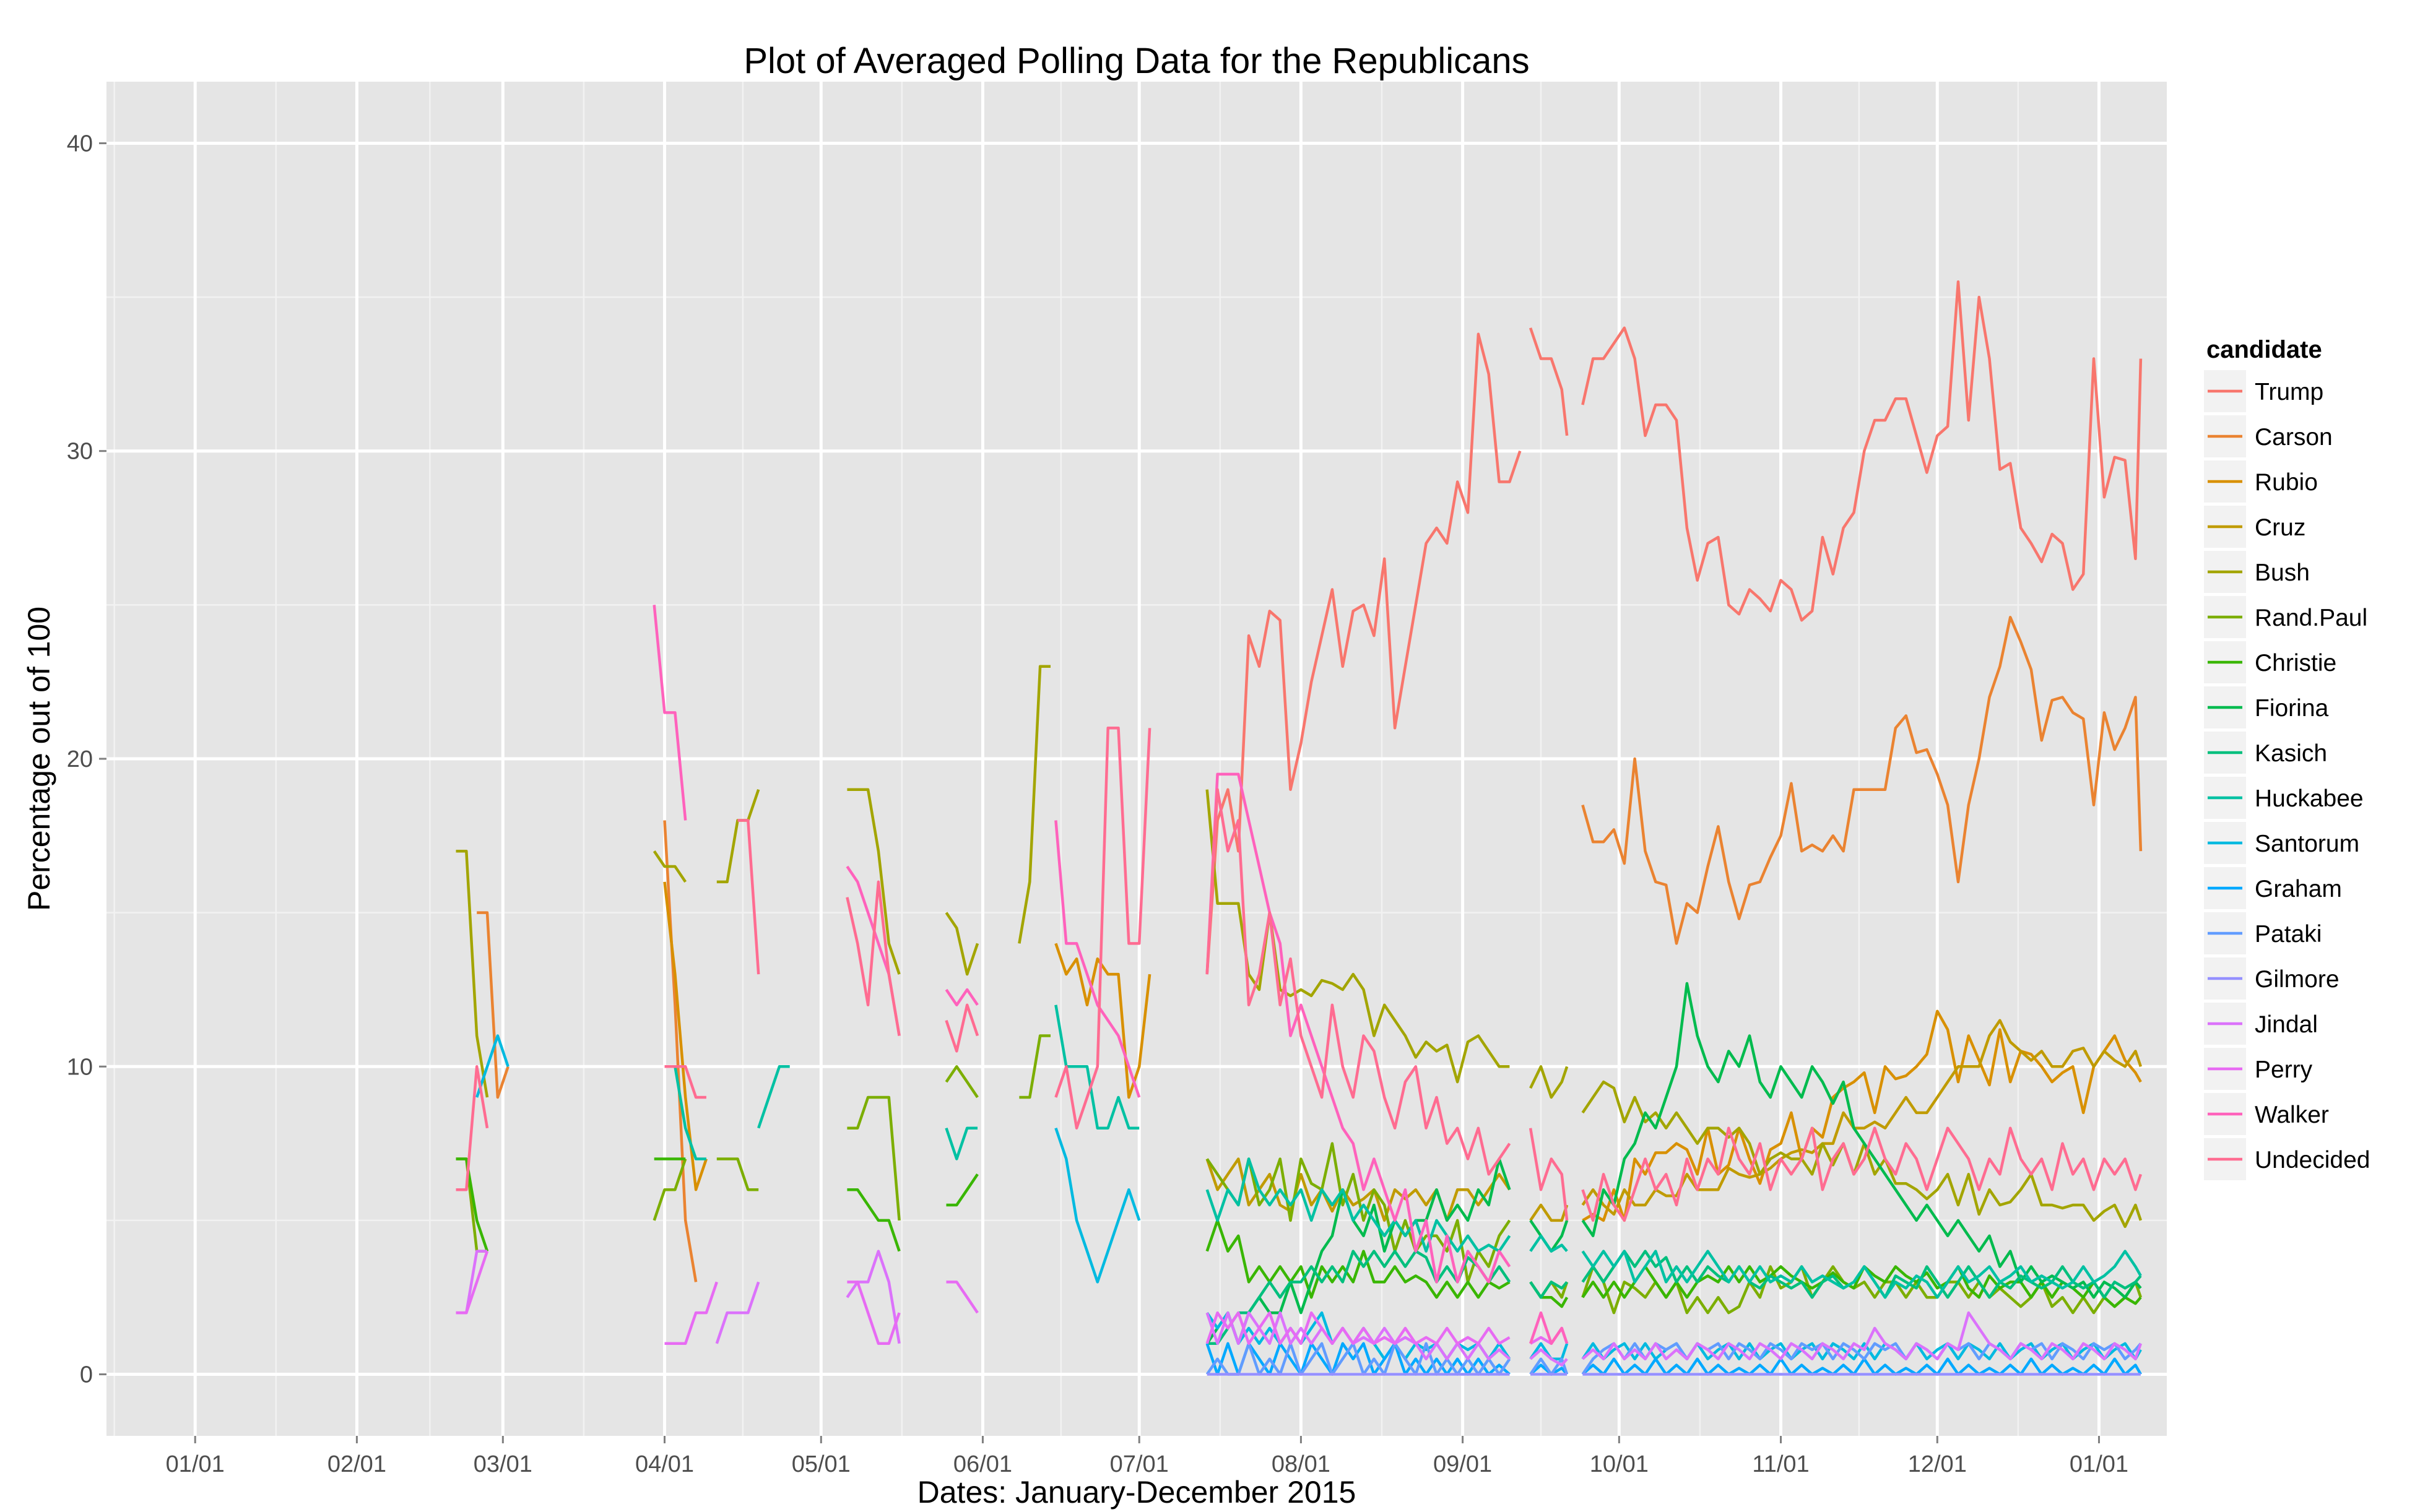 The width and height of the screenshot is (2420, 1512). I want to click on legend-label: Cruz, so click(2280, 527).